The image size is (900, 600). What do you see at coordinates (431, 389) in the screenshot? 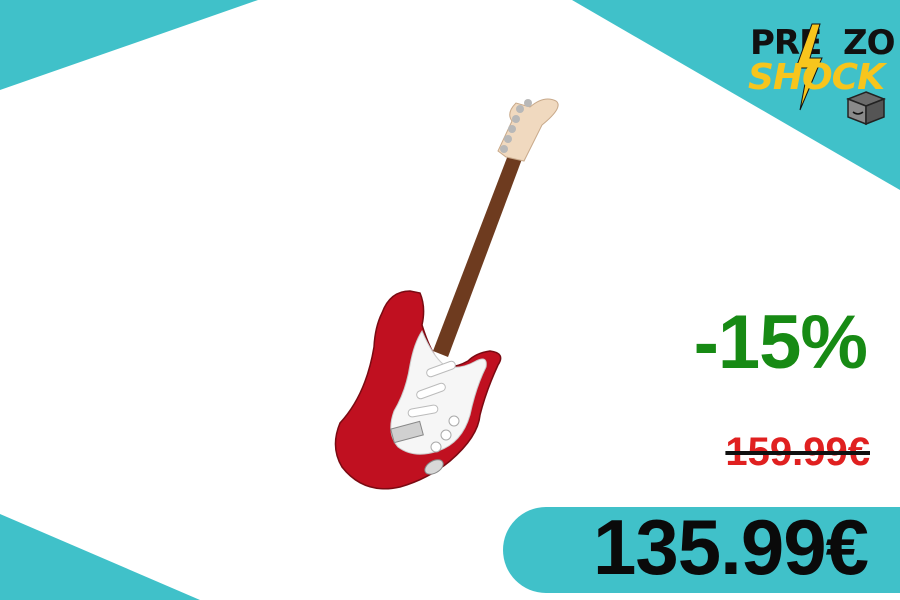
I see `guitar-pickups` at bounding box center [431, 389].